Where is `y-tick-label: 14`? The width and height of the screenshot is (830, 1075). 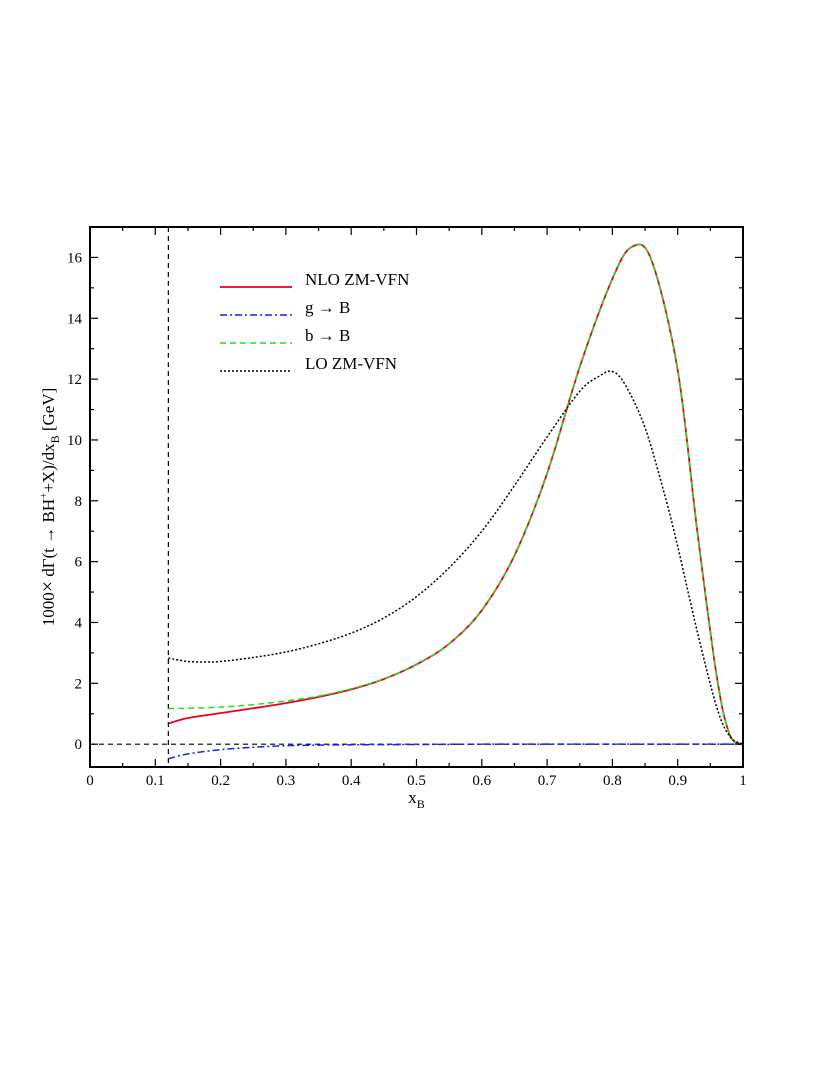
y-tick-label: 14 is located at coordinates (75, 319).